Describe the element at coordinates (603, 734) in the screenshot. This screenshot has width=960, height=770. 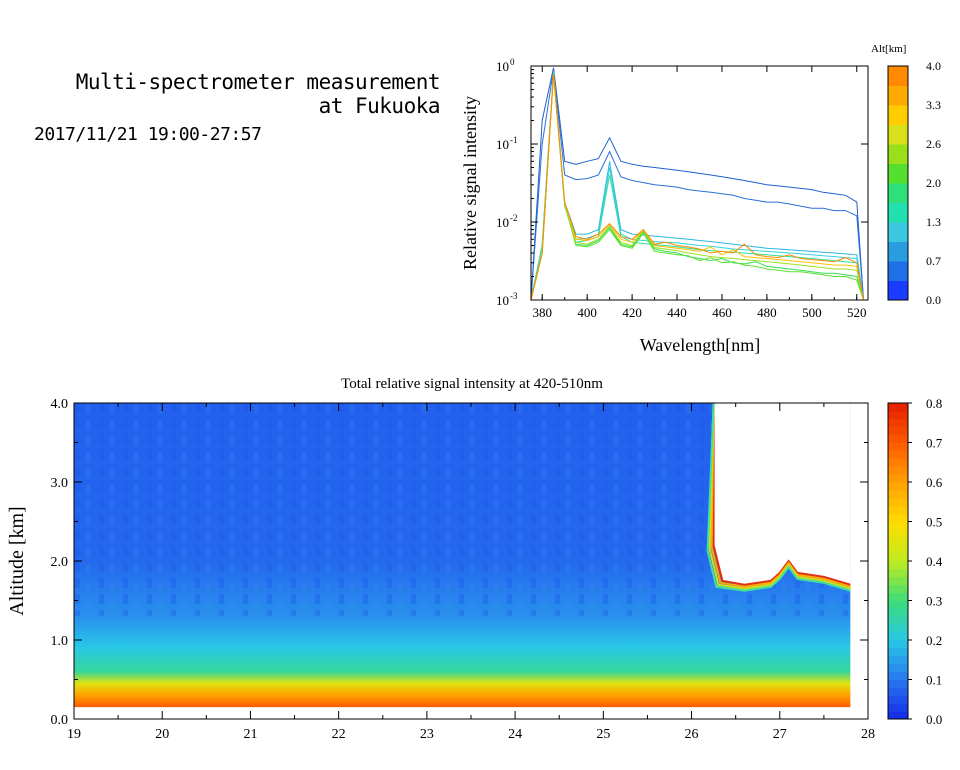
I see `heatmap-x-tick-label: 25` at that location.